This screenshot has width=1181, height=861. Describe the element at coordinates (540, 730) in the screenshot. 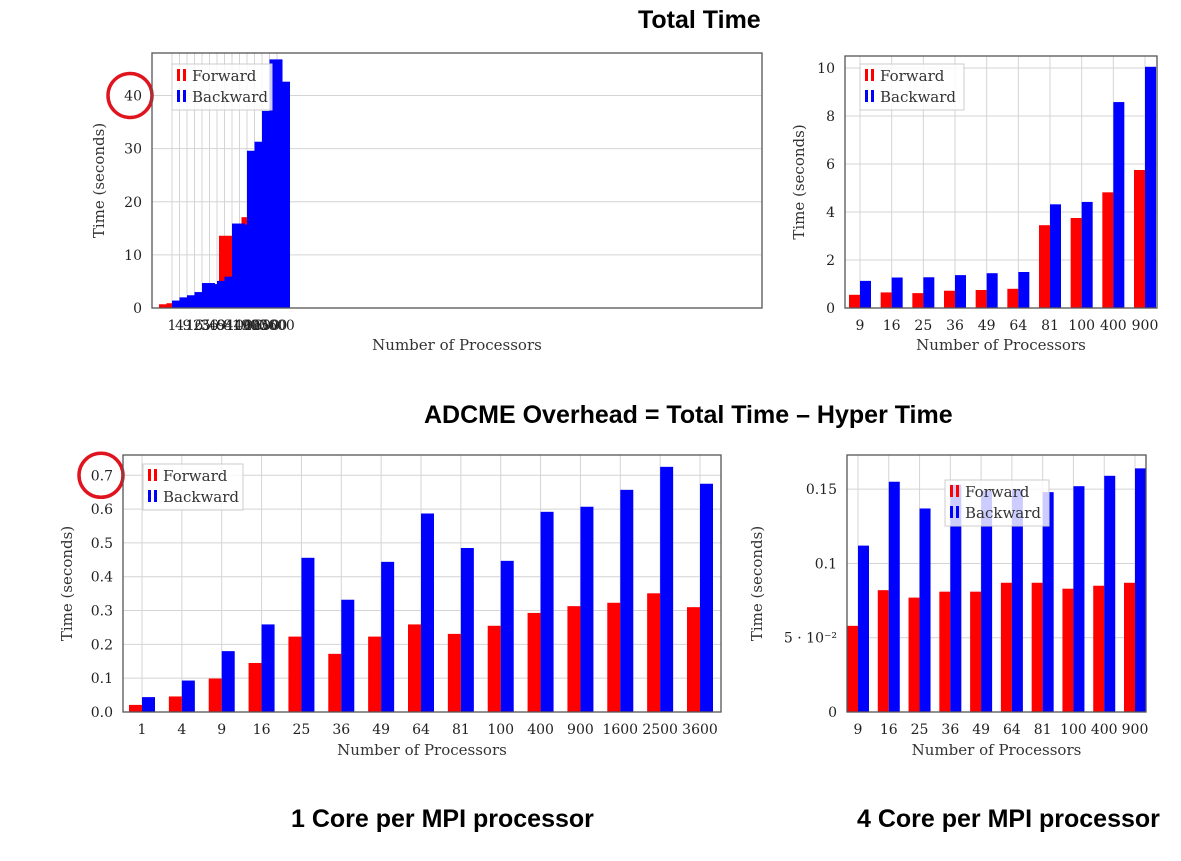

I see `x-tick-label: 400` at that location.